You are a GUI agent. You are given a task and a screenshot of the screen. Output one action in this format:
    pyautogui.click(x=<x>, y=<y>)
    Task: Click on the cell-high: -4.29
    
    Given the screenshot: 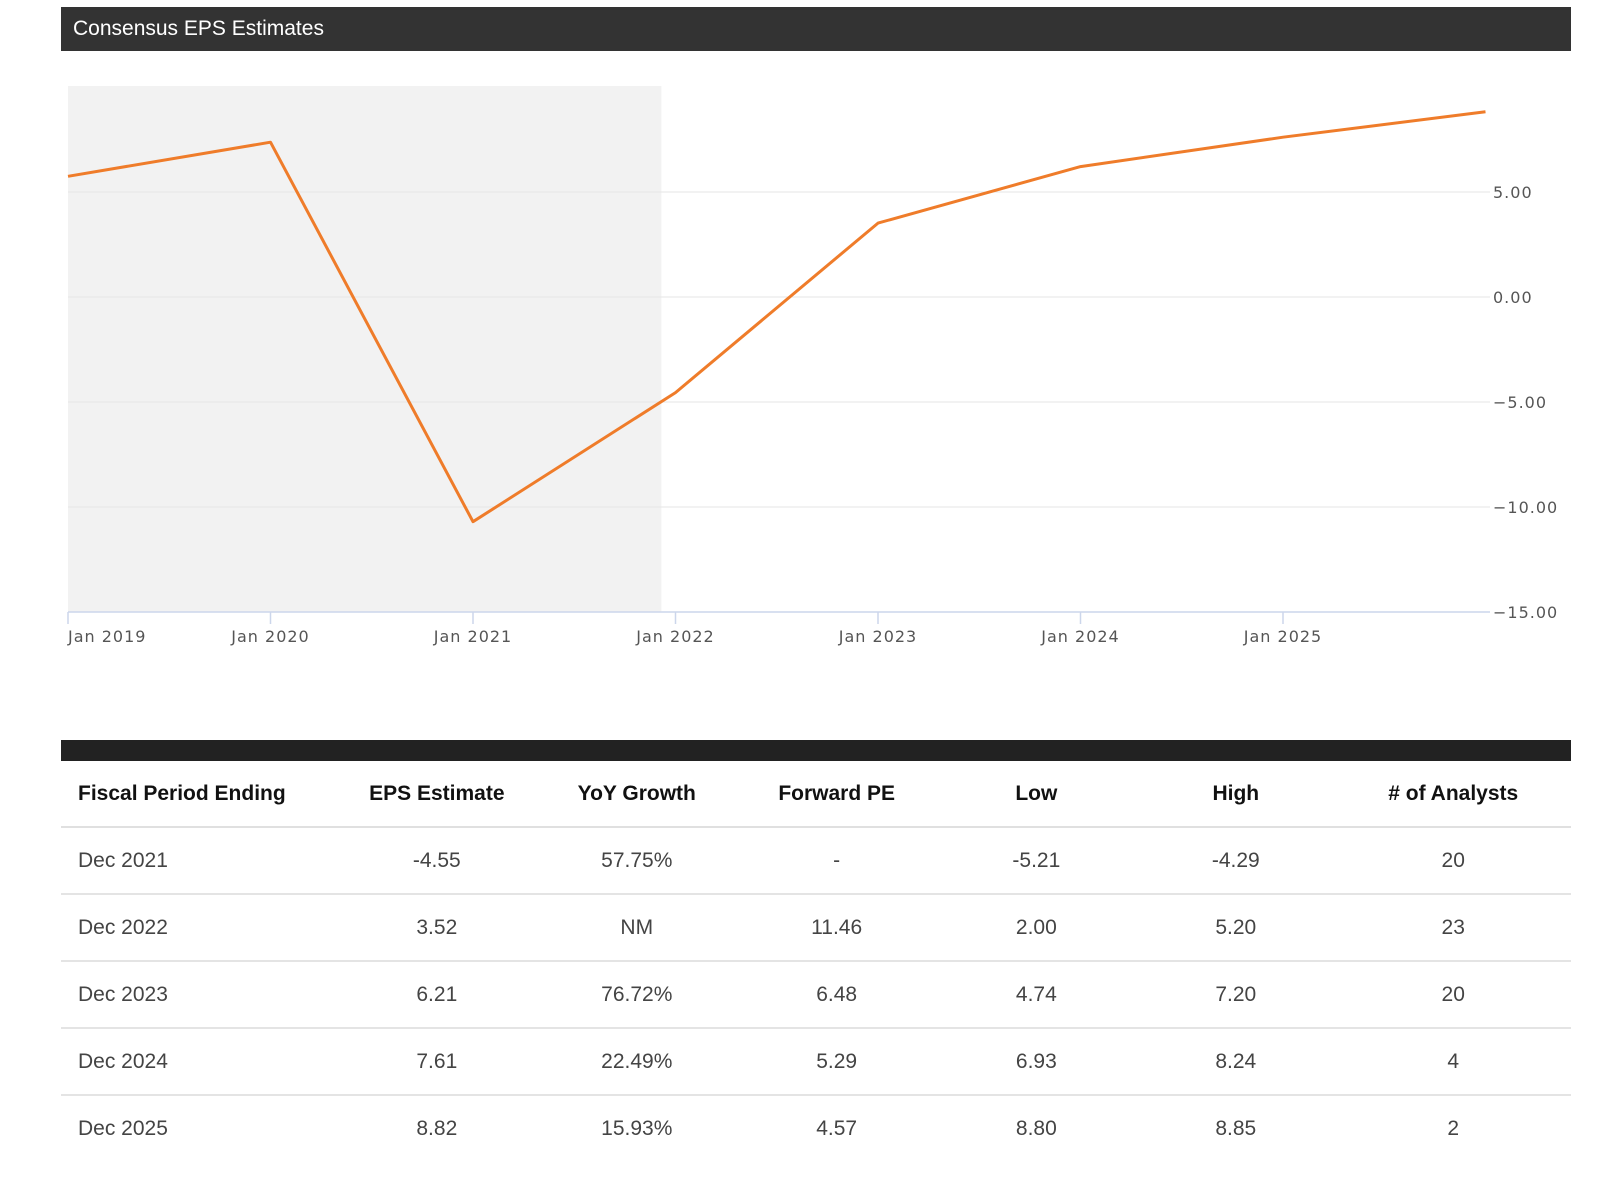 What is the action you would take?
    pyautogui.click(x=1236, y=861)
    